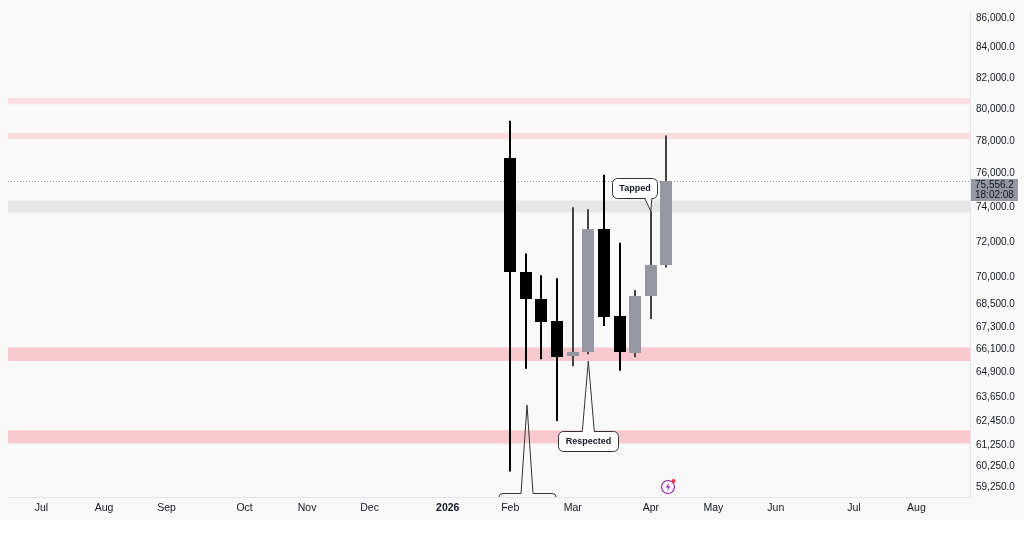 The image size is (1024, 558). Describe the element at coordinates (996, 487) in the screenshot. I see `y-tick-label: 59,250.0` at that location.